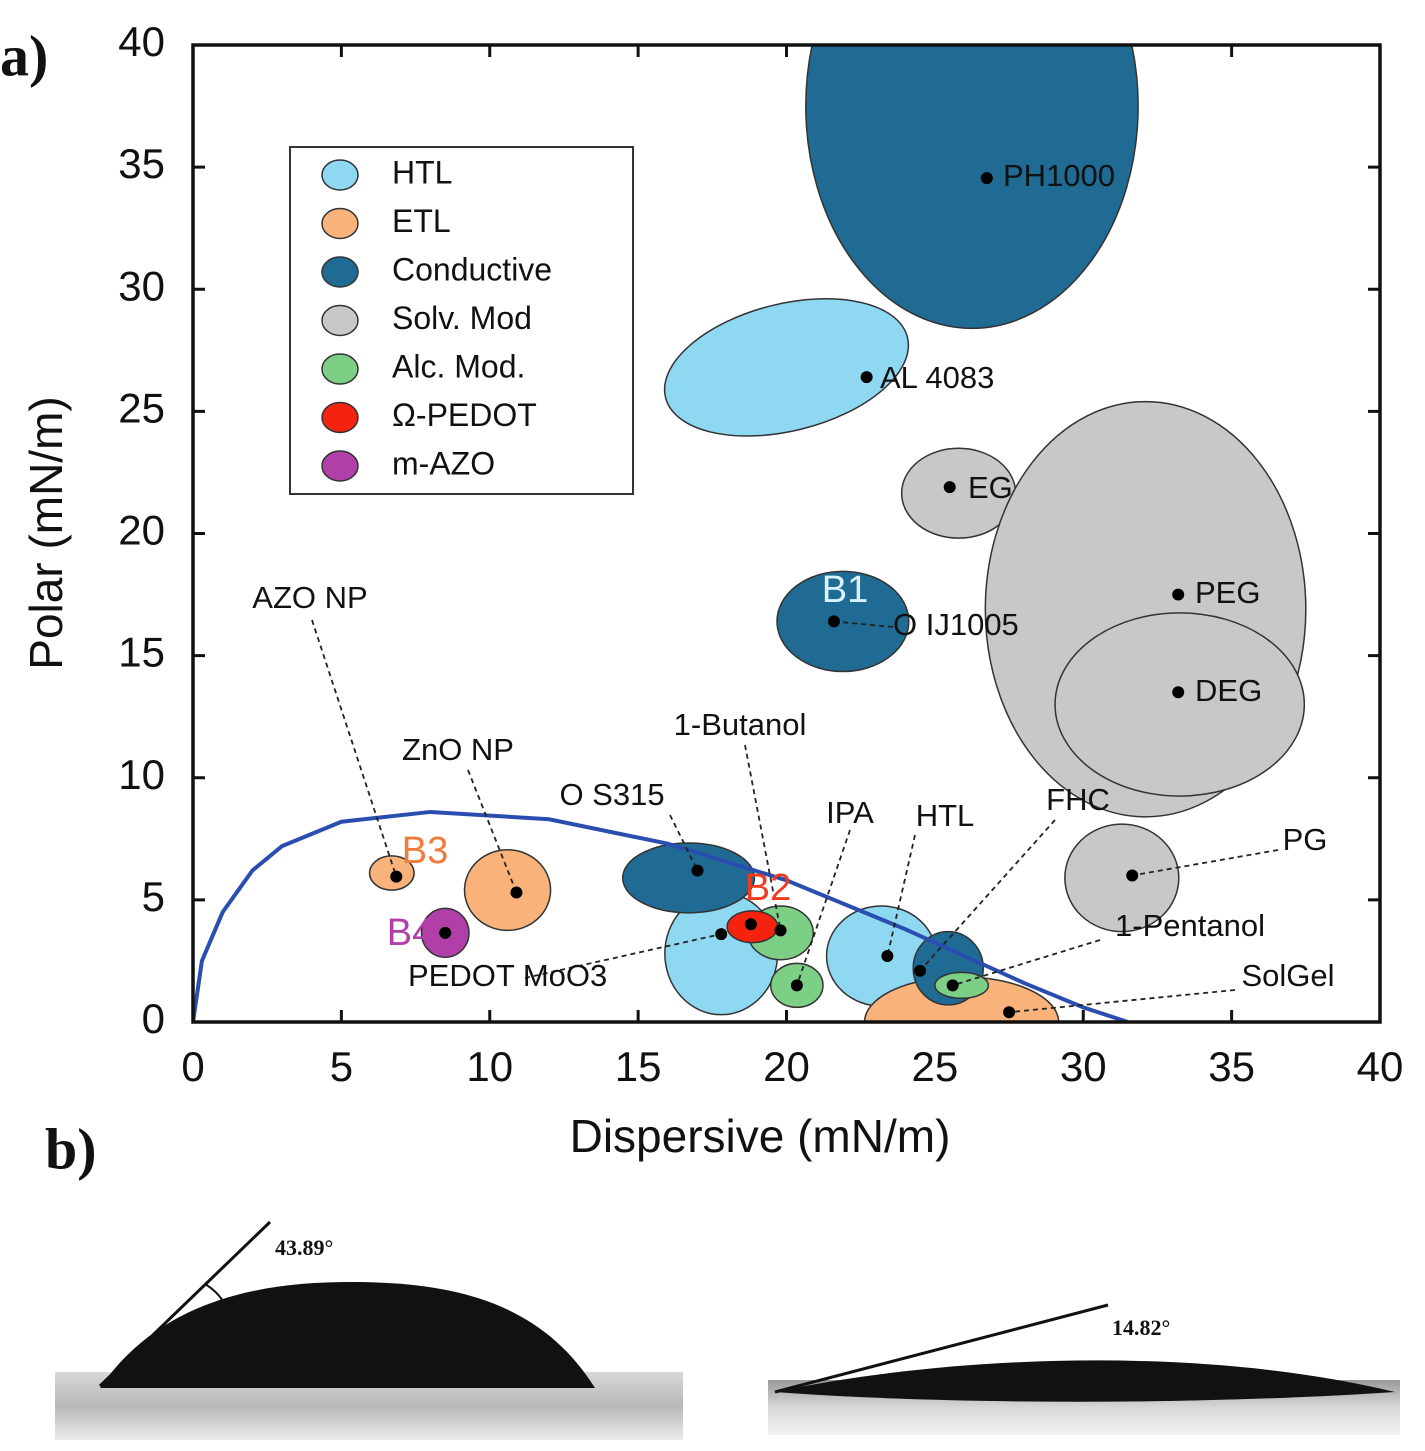  I want to click on legend-label: Solv. Mod, so click(462, 318).